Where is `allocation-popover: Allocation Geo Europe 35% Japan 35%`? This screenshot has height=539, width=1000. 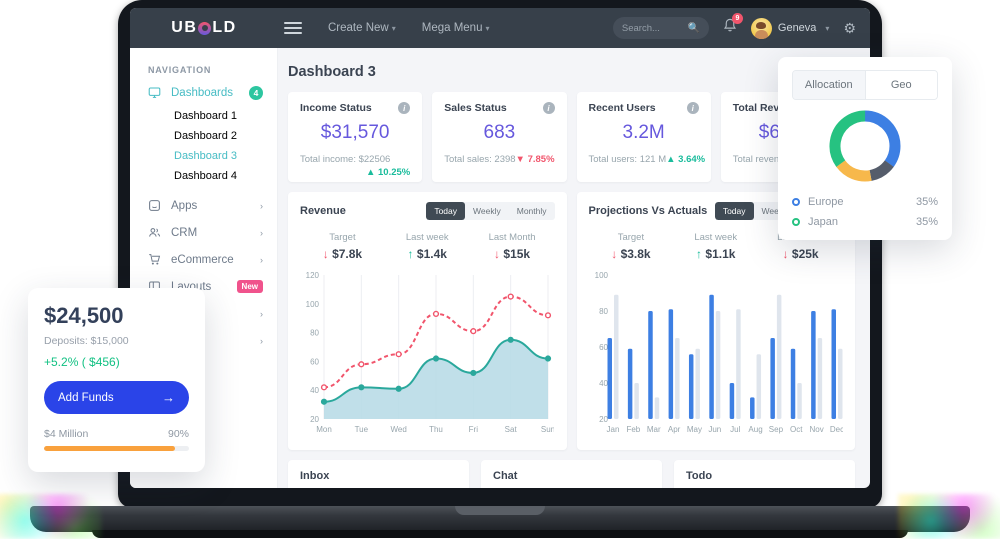
allocation-popover: Allocation Geo Europe 35% Japan 35% is located at coordinates (865, 148).